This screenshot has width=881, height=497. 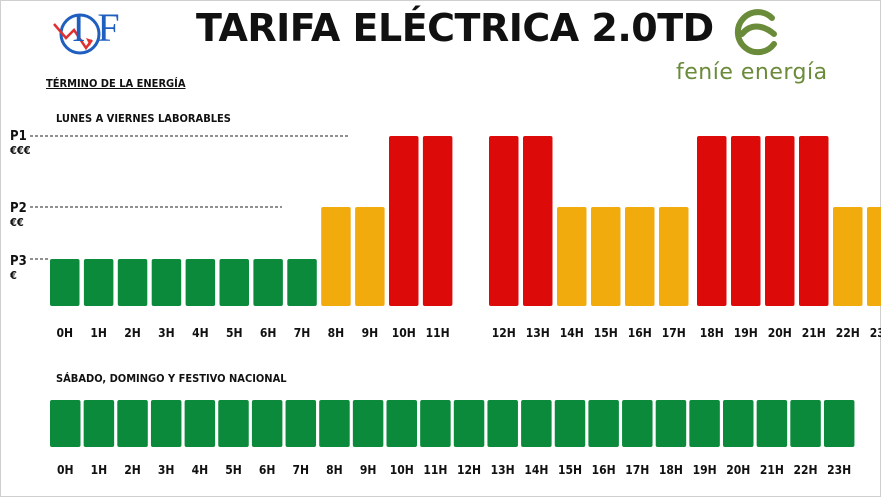 I want to click on weekday-hour-label: 13H, so click(x=538, y=333).